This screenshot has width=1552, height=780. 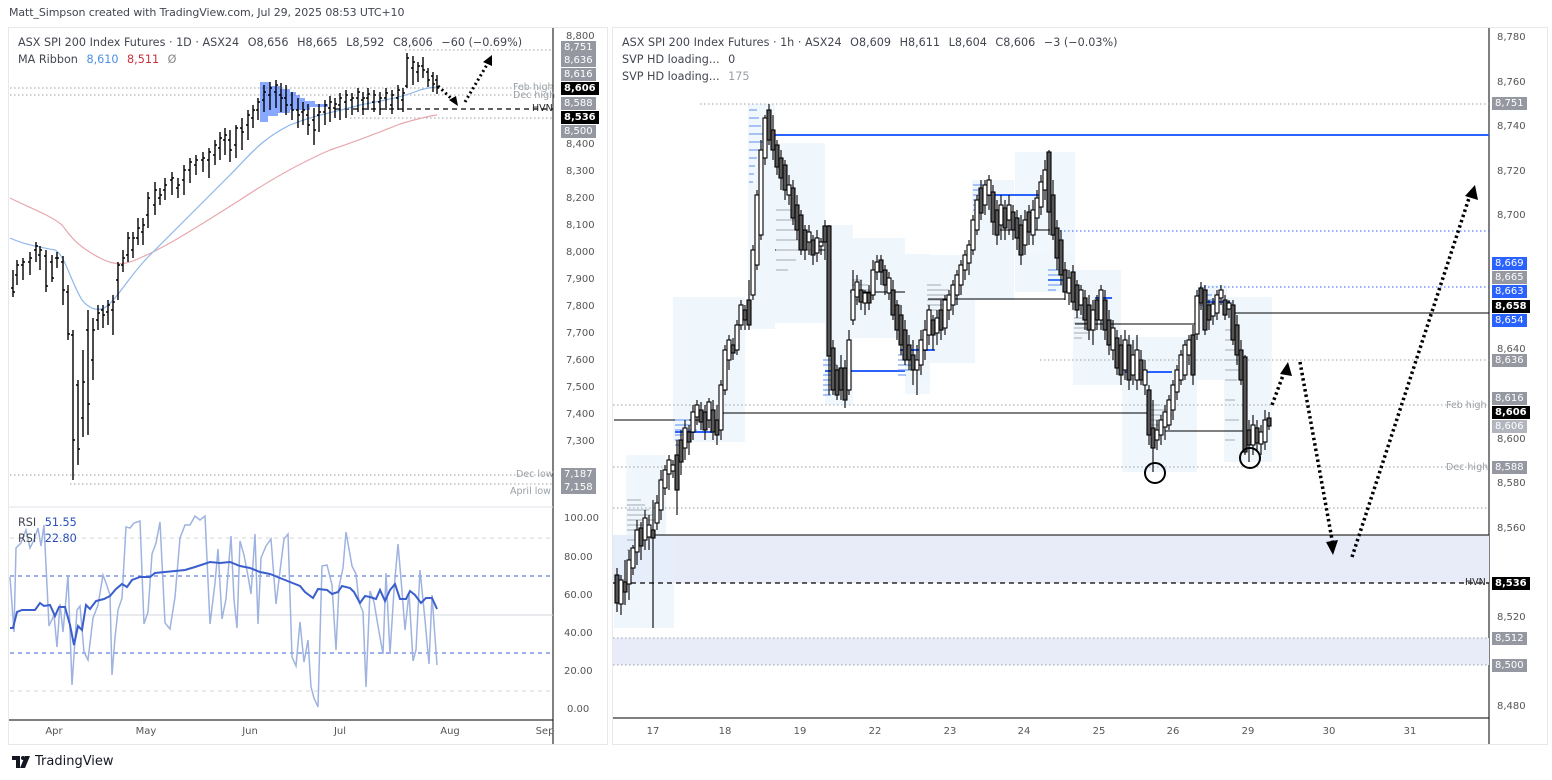 What do you see at coordinates (1467, 467) in the screenshot?
I see `hourly-dec-high-label: Dec high` at bounding box center [1467, 467].